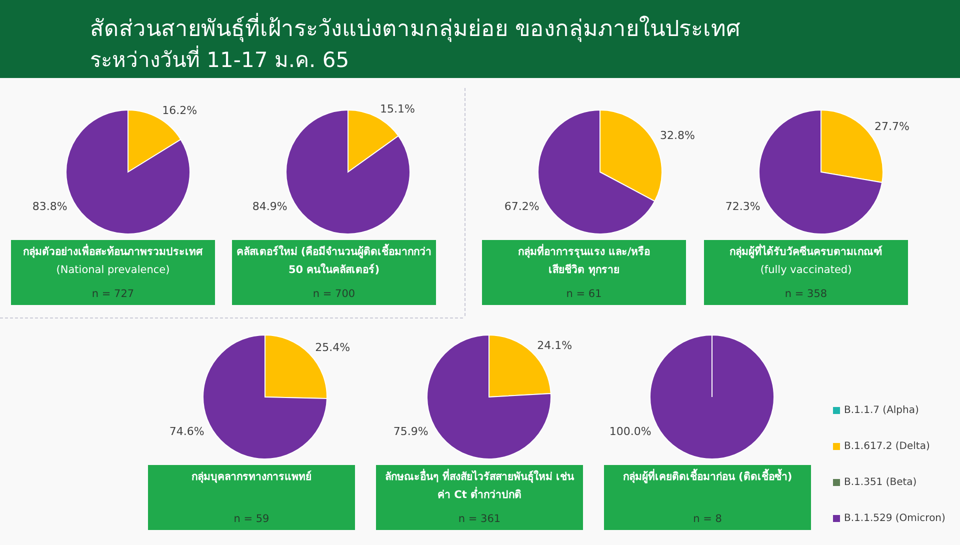  Describe the element at coordinates (707, 477) in the screenshot. I see `text: กลุ่มผู้ที่เคยติดเชื้อมาก่อน (ติดเชื้อซ้ำ)` at that location.